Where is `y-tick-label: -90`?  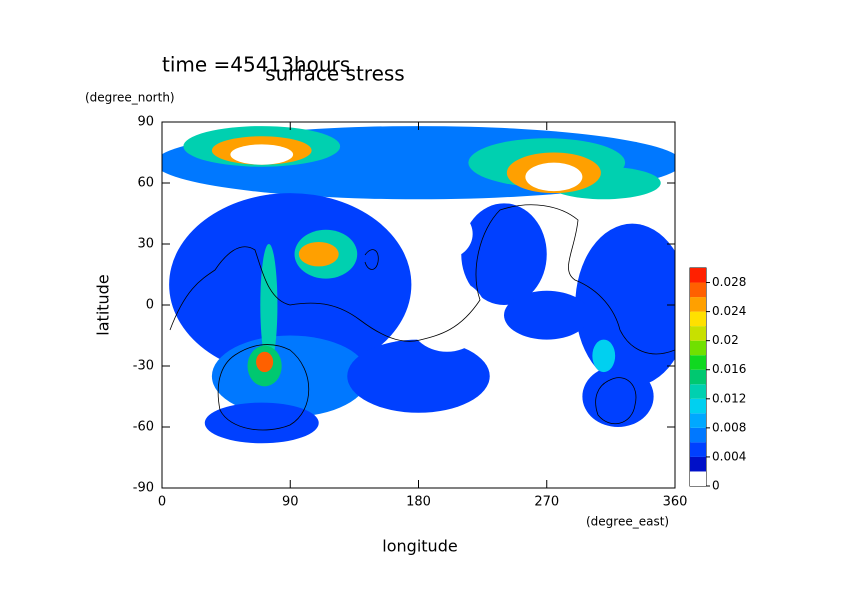 y-tick-label: -90 is located at coordinates (143, 488).